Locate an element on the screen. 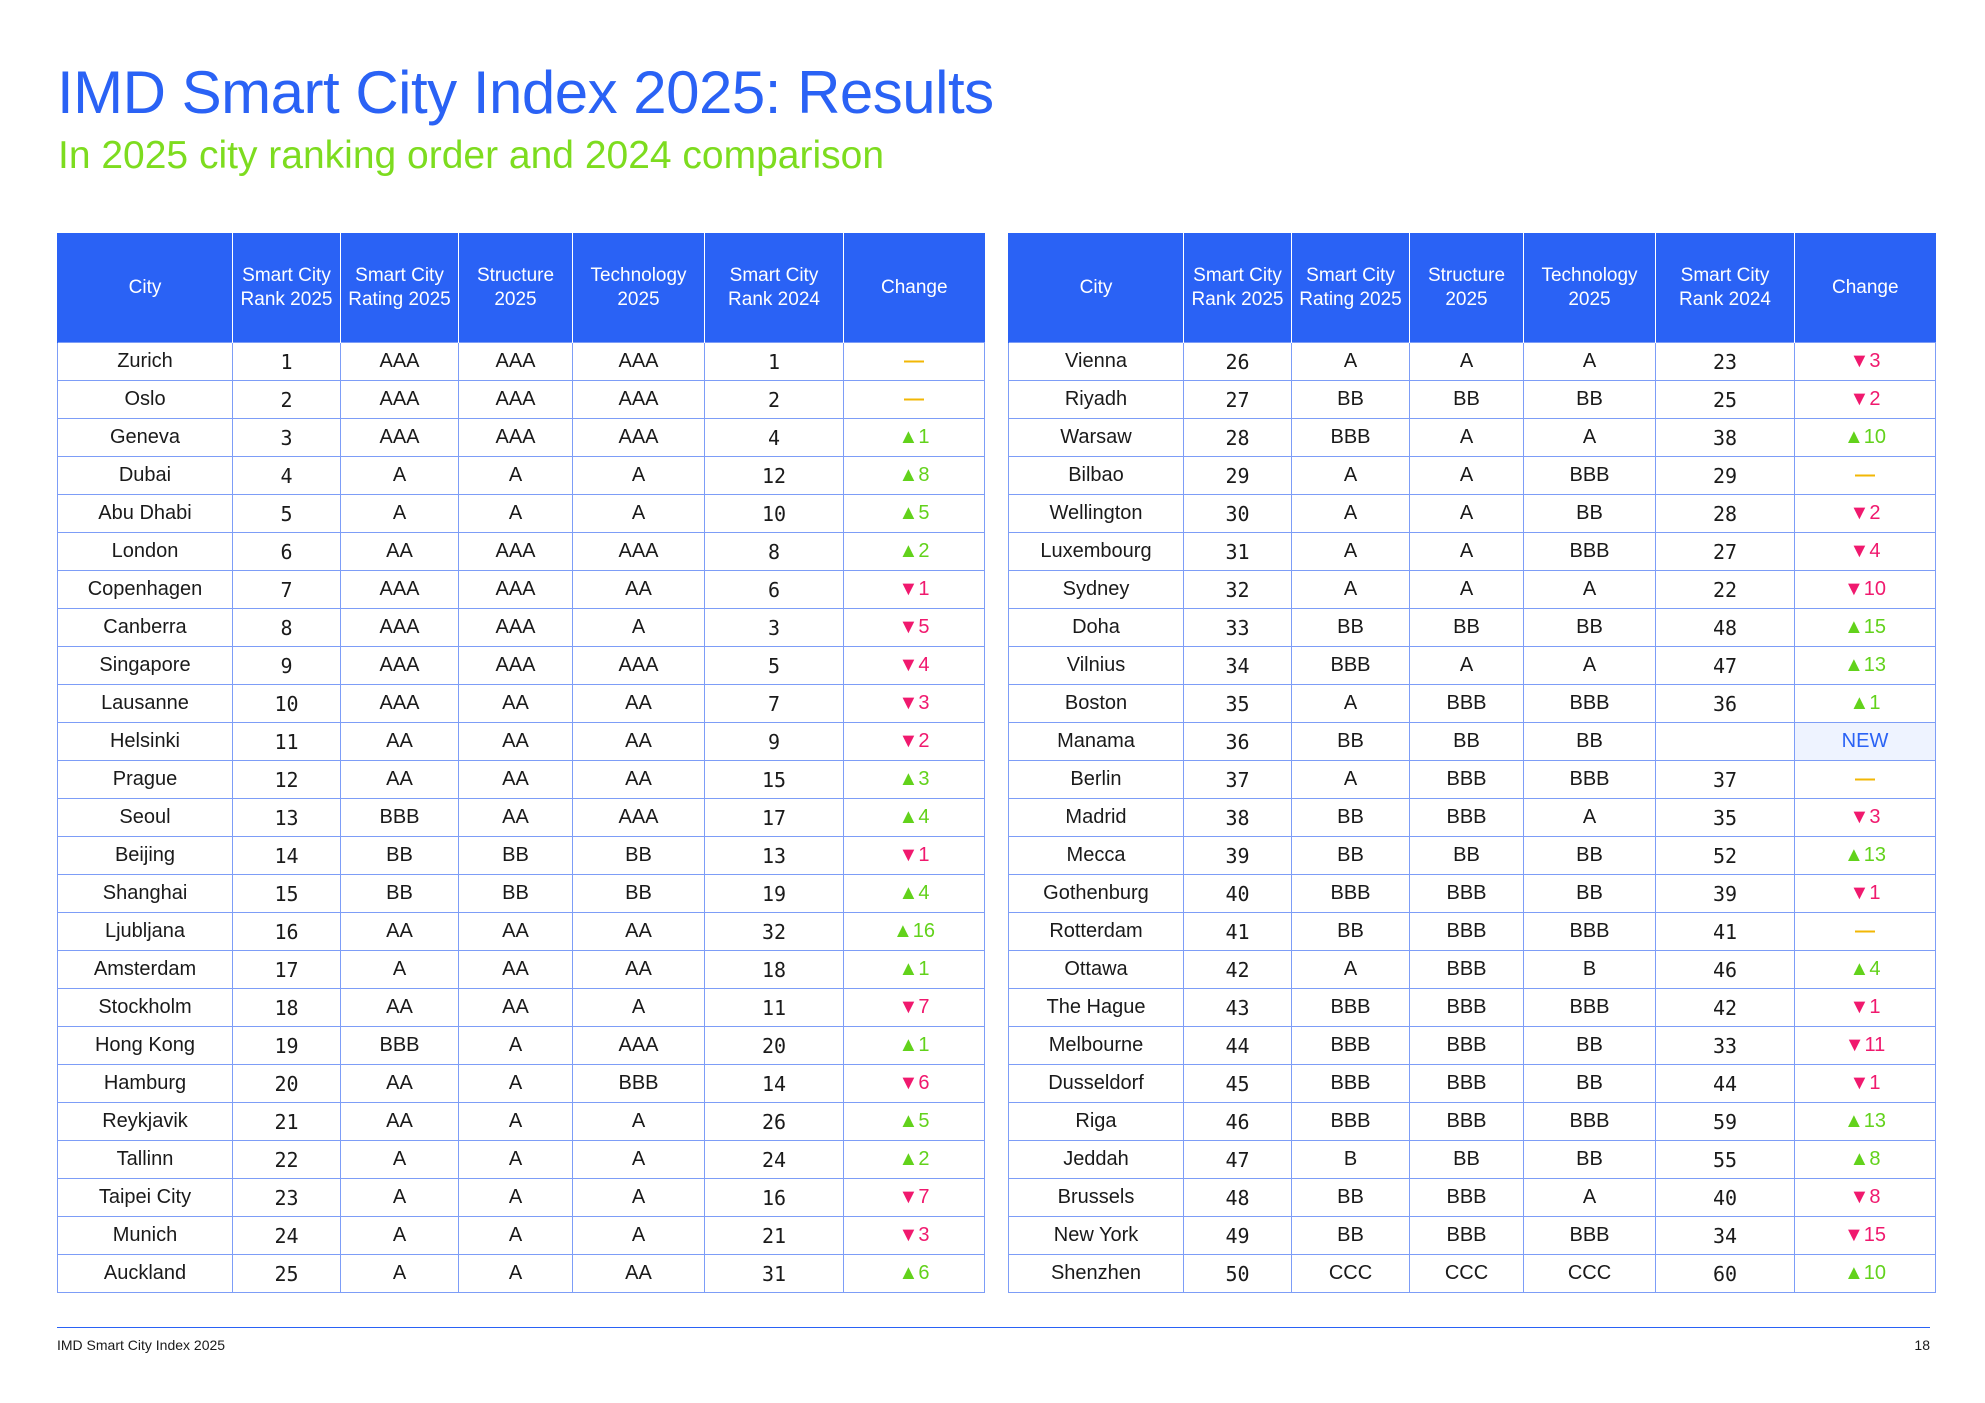 The height and width of the screenshot is (1403, 1985). rank-2024-cell: 14 is located at coordinates (774, 1083).